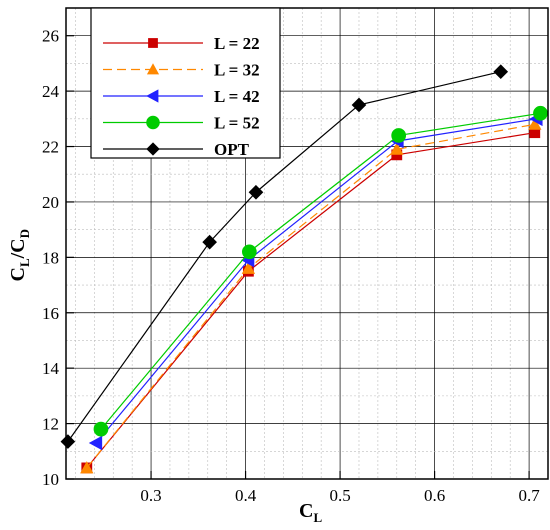 This screenshot has height=530, width=550. I want to click on y-tick-label: 22, so click(50, 147).